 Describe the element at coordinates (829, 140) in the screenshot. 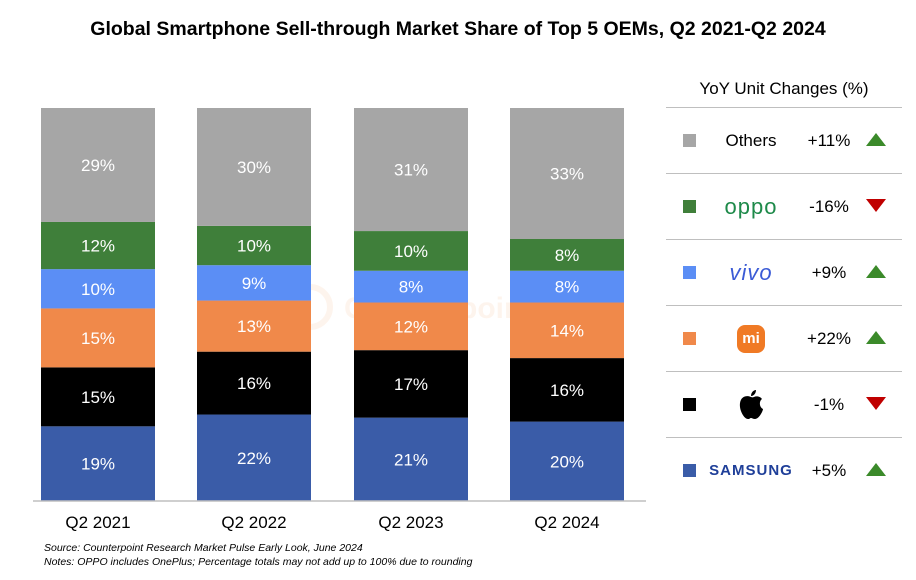

I see `others-change: +11%` at that location.